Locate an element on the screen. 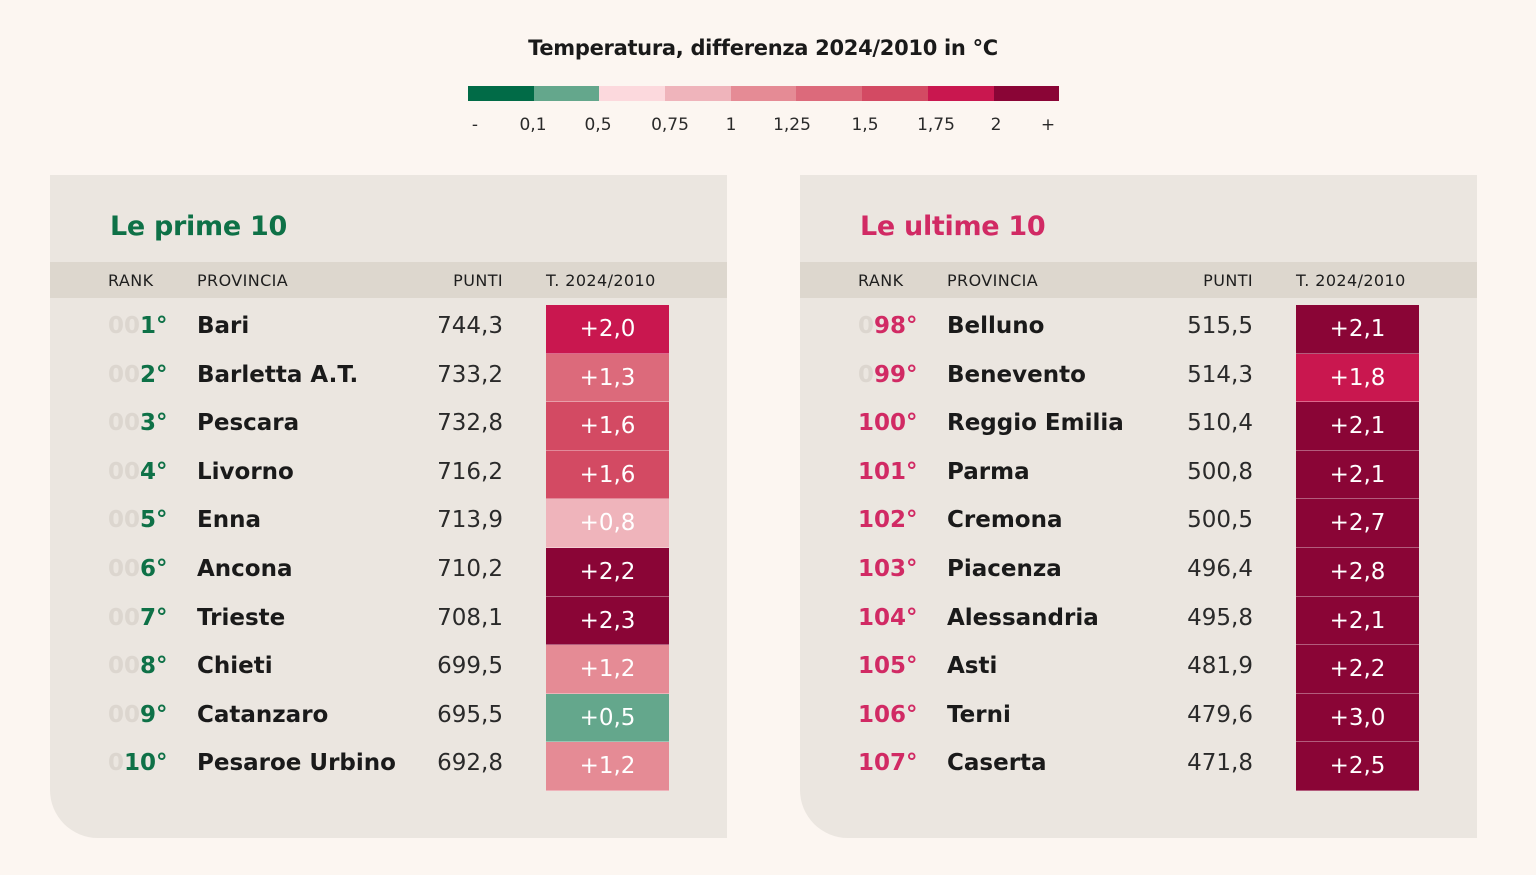 This screenshot has width=1536, height=875. rank-cell: 003° is located at coordinates (138, 423).